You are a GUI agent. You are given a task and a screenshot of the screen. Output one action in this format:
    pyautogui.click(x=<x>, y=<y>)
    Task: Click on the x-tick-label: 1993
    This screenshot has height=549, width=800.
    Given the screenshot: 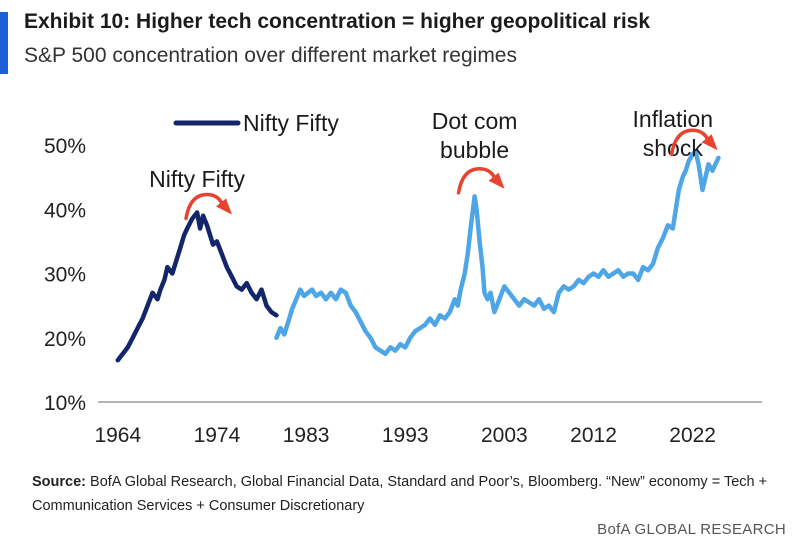 What is the action you would take?
    pyautogui.click(x=405, y=435)
    